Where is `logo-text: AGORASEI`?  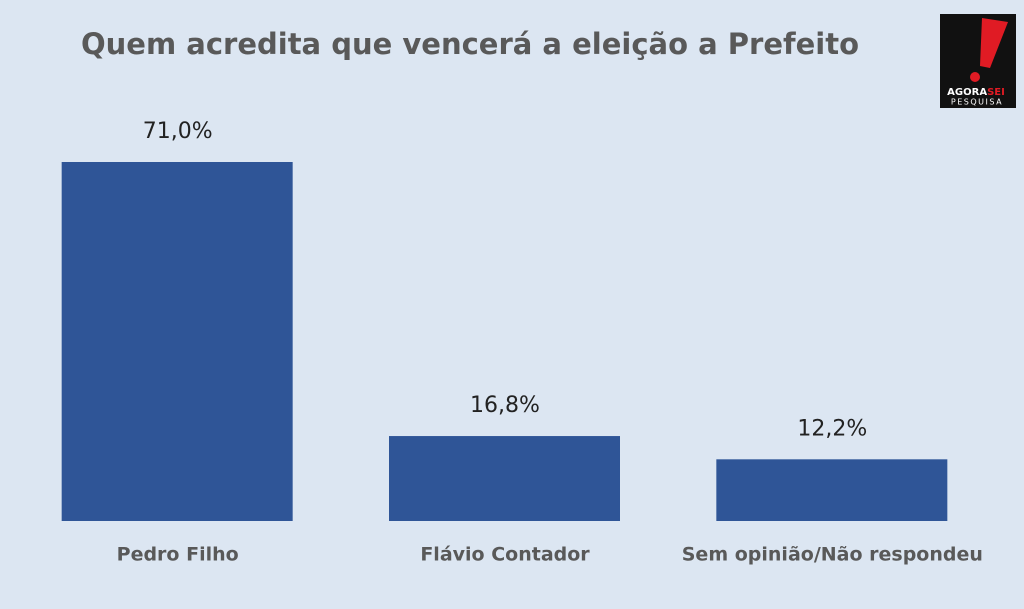 logo-text: AGORASEI is located at coordinates (976, 92).